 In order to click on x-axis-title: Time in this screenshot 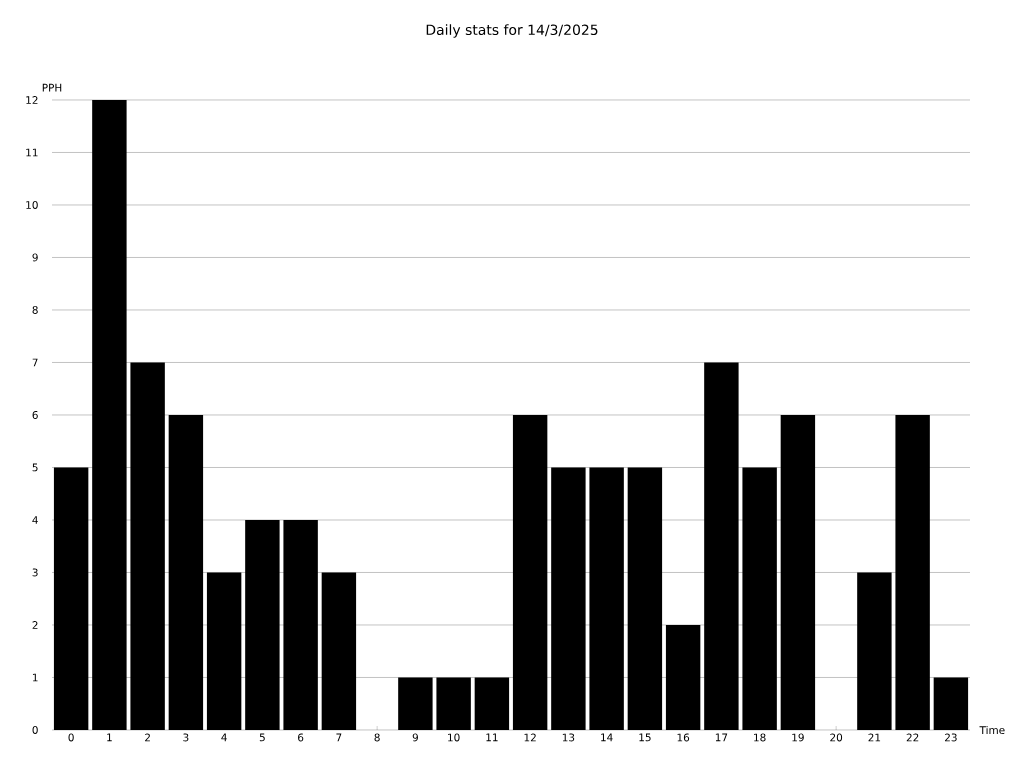, I will do `click(992, 730)`.